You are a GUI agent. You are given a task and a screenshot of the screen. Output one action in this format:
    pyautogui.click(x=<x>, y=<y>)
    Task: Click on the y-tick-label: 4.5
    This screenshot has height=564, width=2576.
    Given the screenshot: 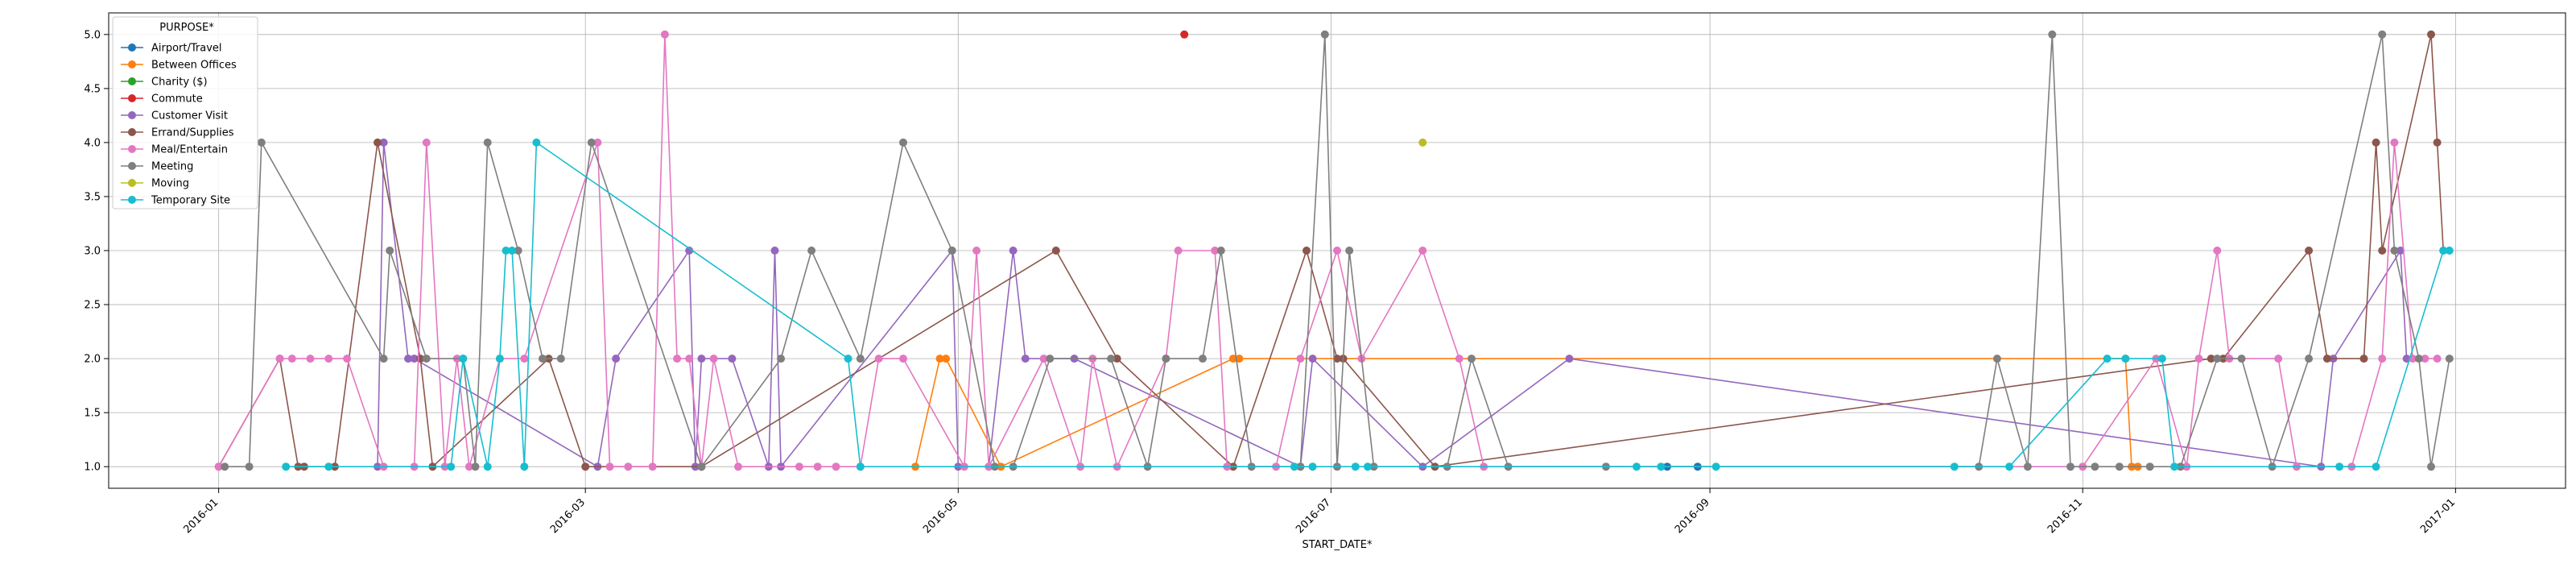 What is the action you would take?
    pyautogui.click(x=92, y=89)
    